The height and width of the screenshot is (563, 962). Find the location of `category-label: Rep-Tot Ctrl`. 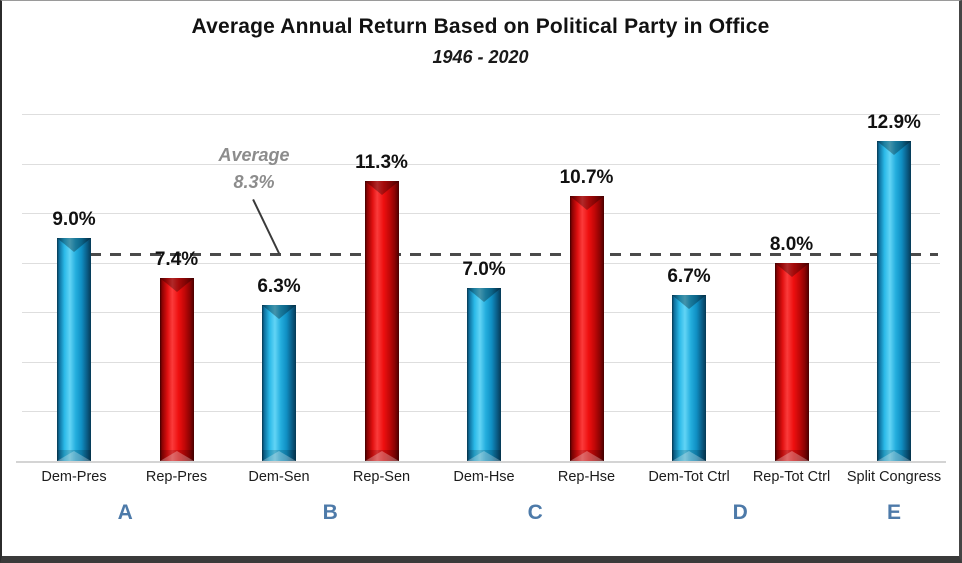

category-label: Rep-Tot Ctrl is located at coordinates (791, 477).